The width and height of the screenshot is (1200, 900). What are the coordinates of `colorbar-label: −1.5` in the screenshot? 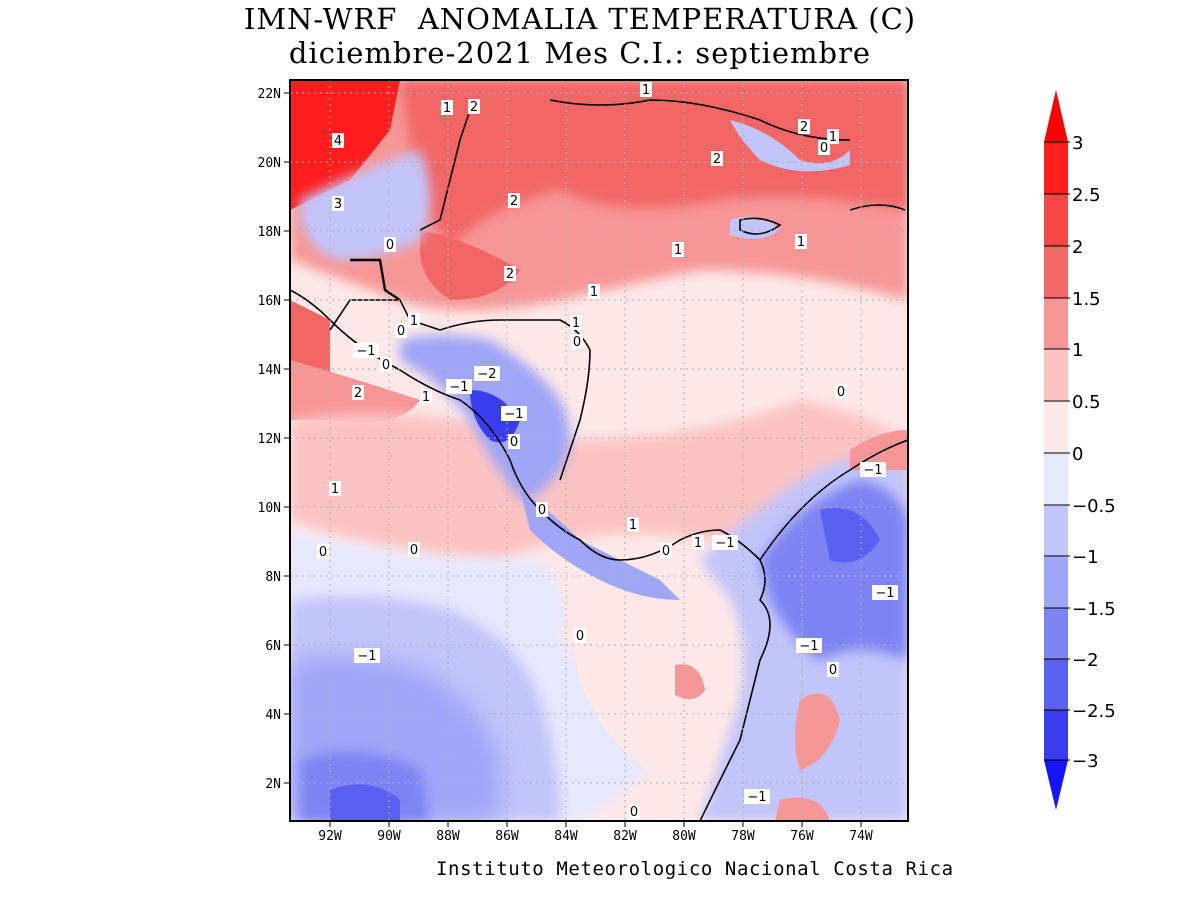 It's located at (1094, 609).